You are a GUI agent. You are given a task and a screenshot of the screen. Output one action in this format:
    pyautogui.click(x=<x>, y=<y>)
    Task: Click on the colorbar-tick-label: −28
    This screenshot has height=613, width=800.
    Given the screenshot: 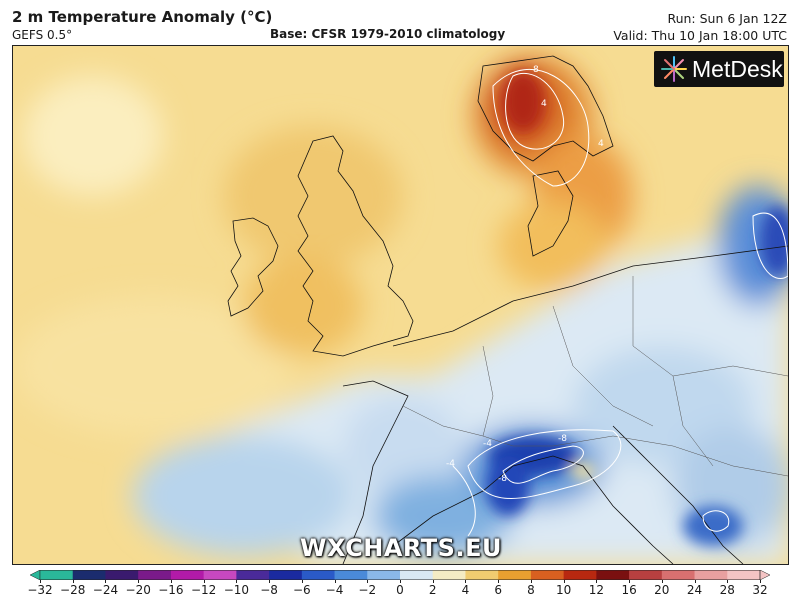 What is the action you would take?
    pyautogui.click(x=73, y=590)
    